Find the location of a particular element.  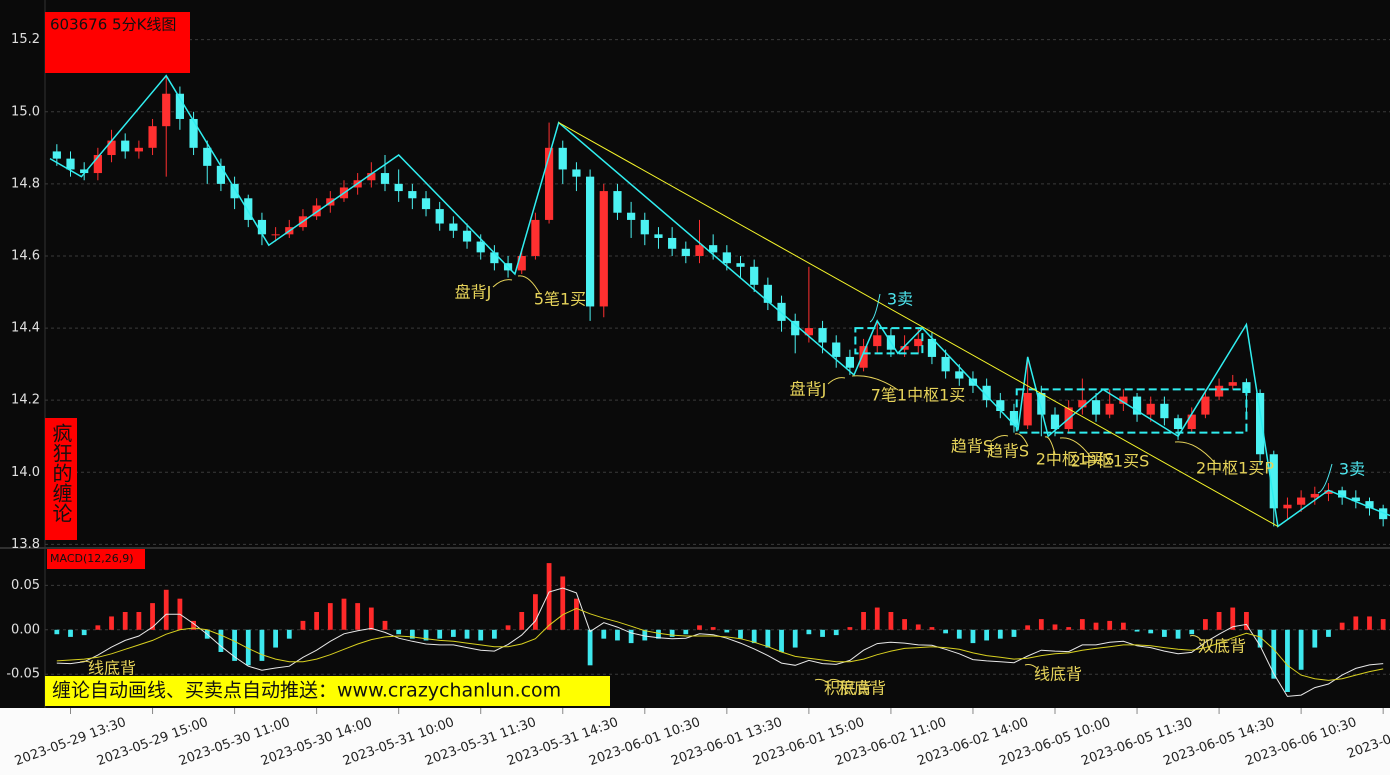

annotation: 3卖 is located at coordinates (900, 299).